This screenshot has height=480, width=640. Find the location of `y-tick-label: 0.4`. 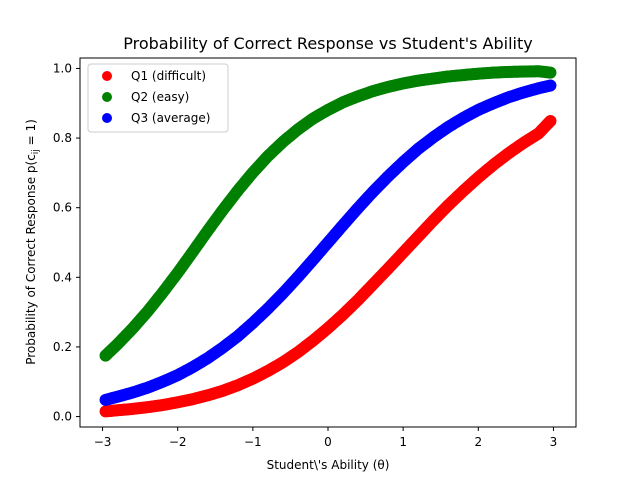

y-tick-label: 0.4 is located at coordinates (62, 277).